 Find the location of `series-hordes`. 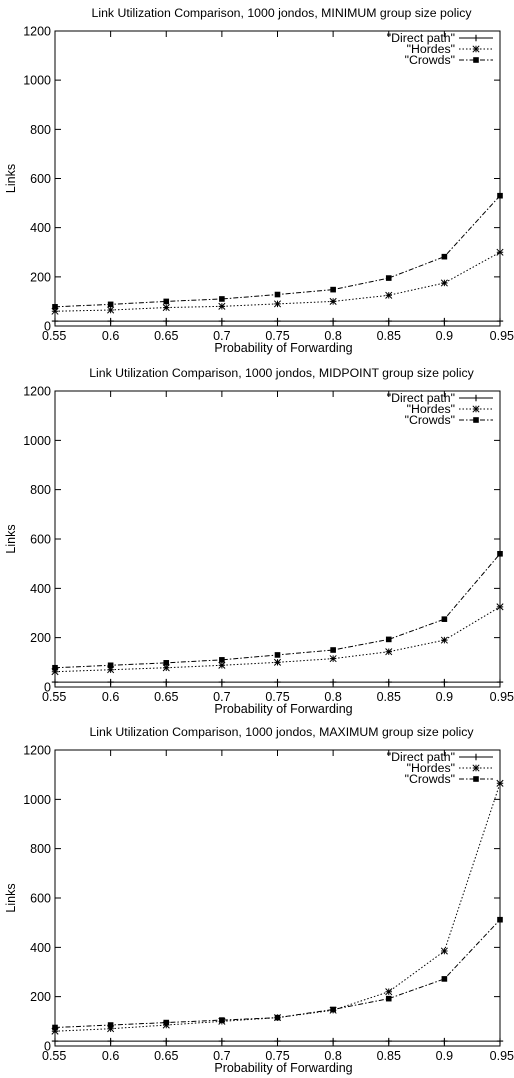

series-hordes is located at coordinates (277, 639).